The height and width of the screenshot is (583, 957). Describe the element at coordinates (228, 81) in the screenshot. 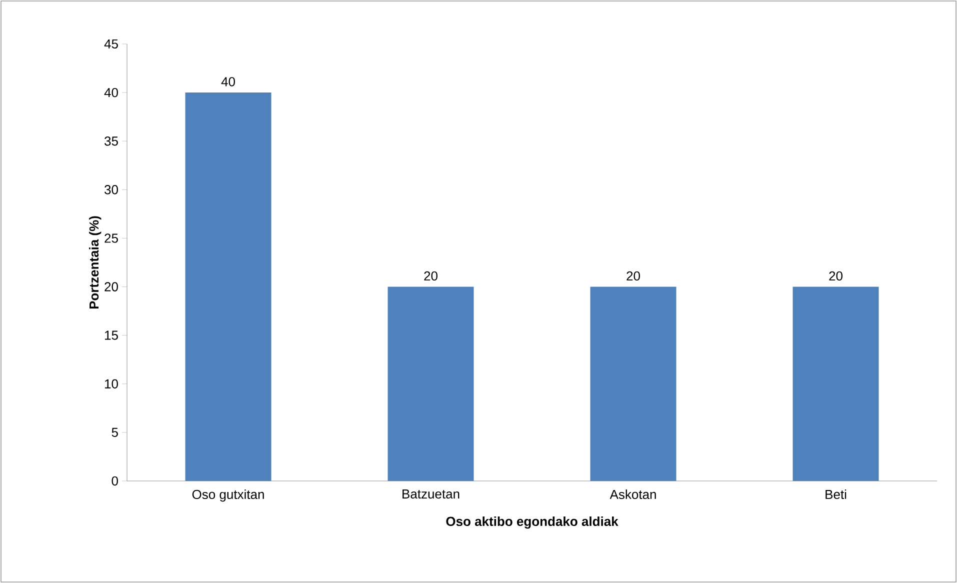

I see `data-label: 40` at that location.